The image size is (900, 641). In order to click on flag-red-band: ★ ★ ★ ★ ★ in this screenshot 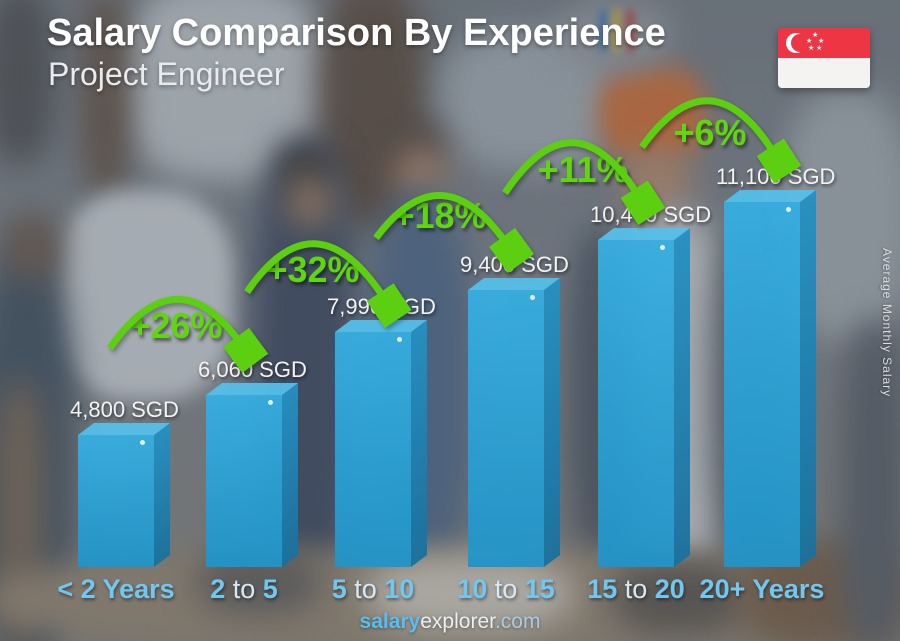, I will do `click(824, 43)`.